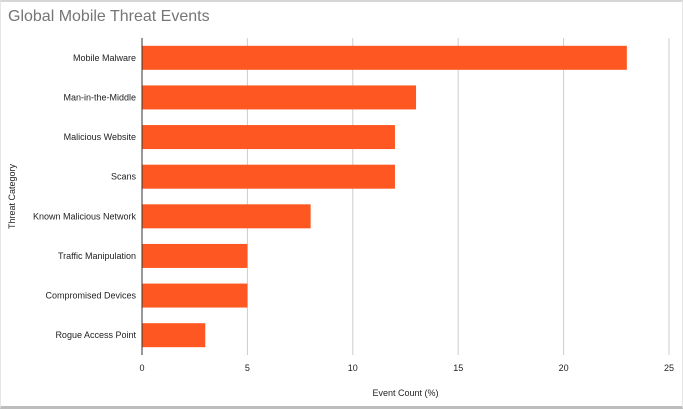 This screenshot has height=409, width=683. I want to click on x-tick-label: 10, so click(353, 368).